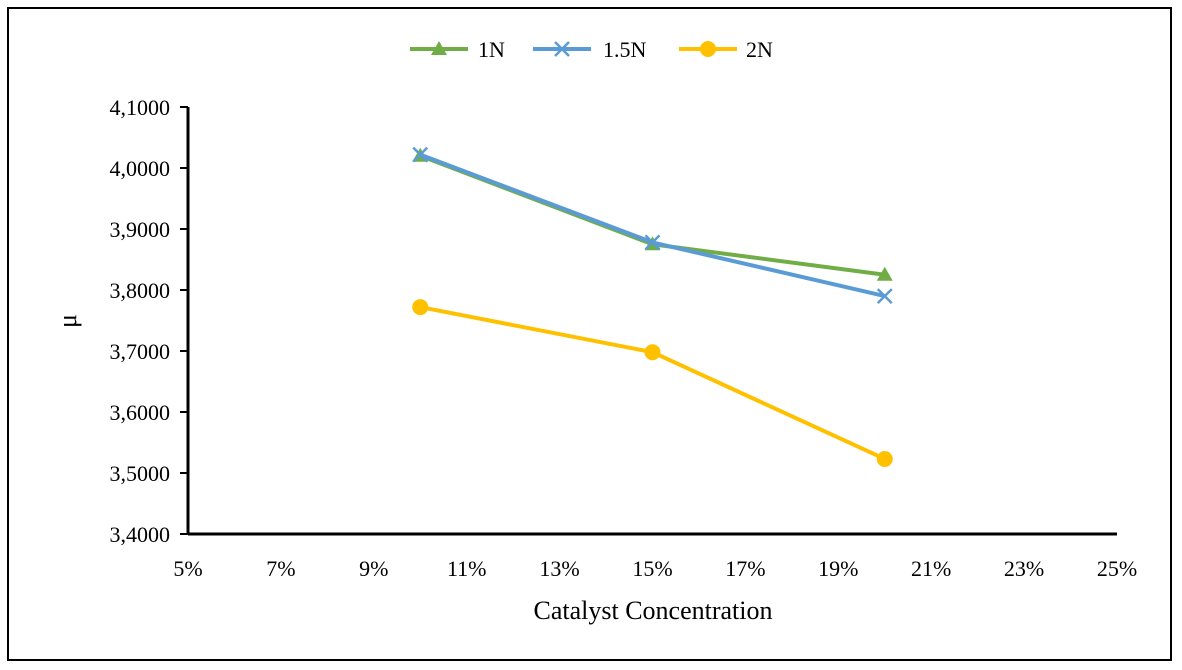 The image size is (1182, 670). Describe the element at coordinates (373, 568) in the screenshot. I see `x-tick-label: 9%` at that location.